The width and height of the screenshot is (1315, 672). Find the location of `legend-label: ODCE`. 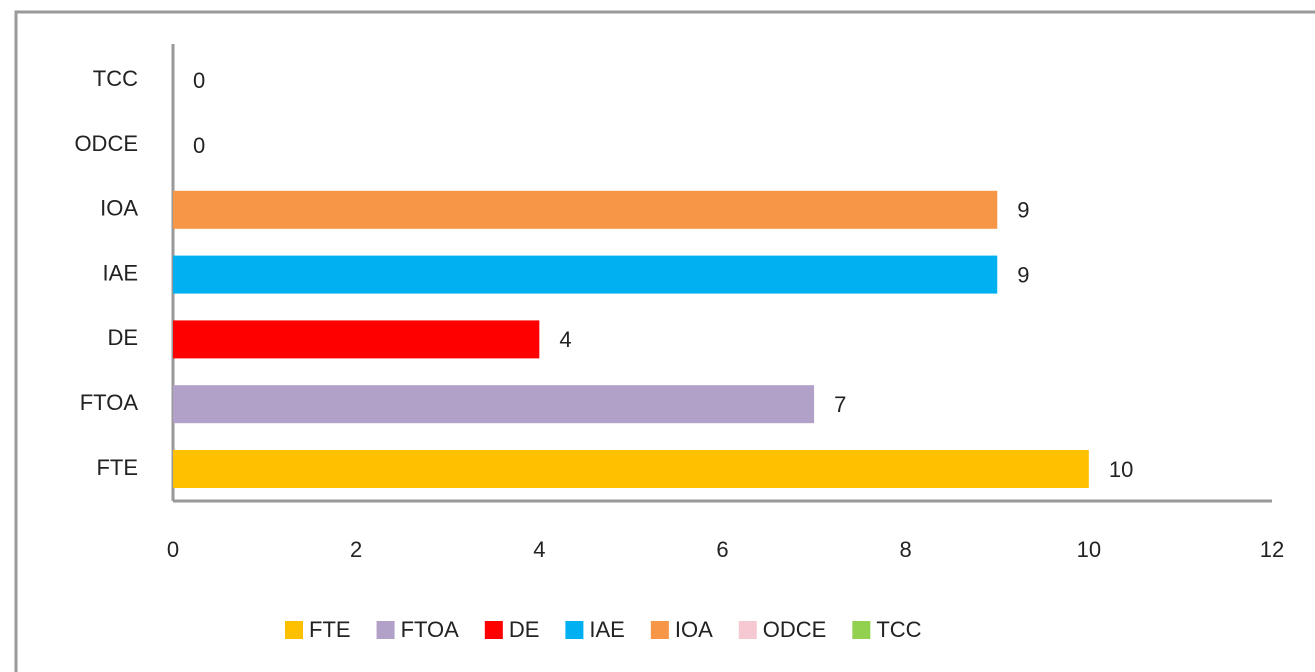

legend-label: ODCE is located at coordinates (795, 629).